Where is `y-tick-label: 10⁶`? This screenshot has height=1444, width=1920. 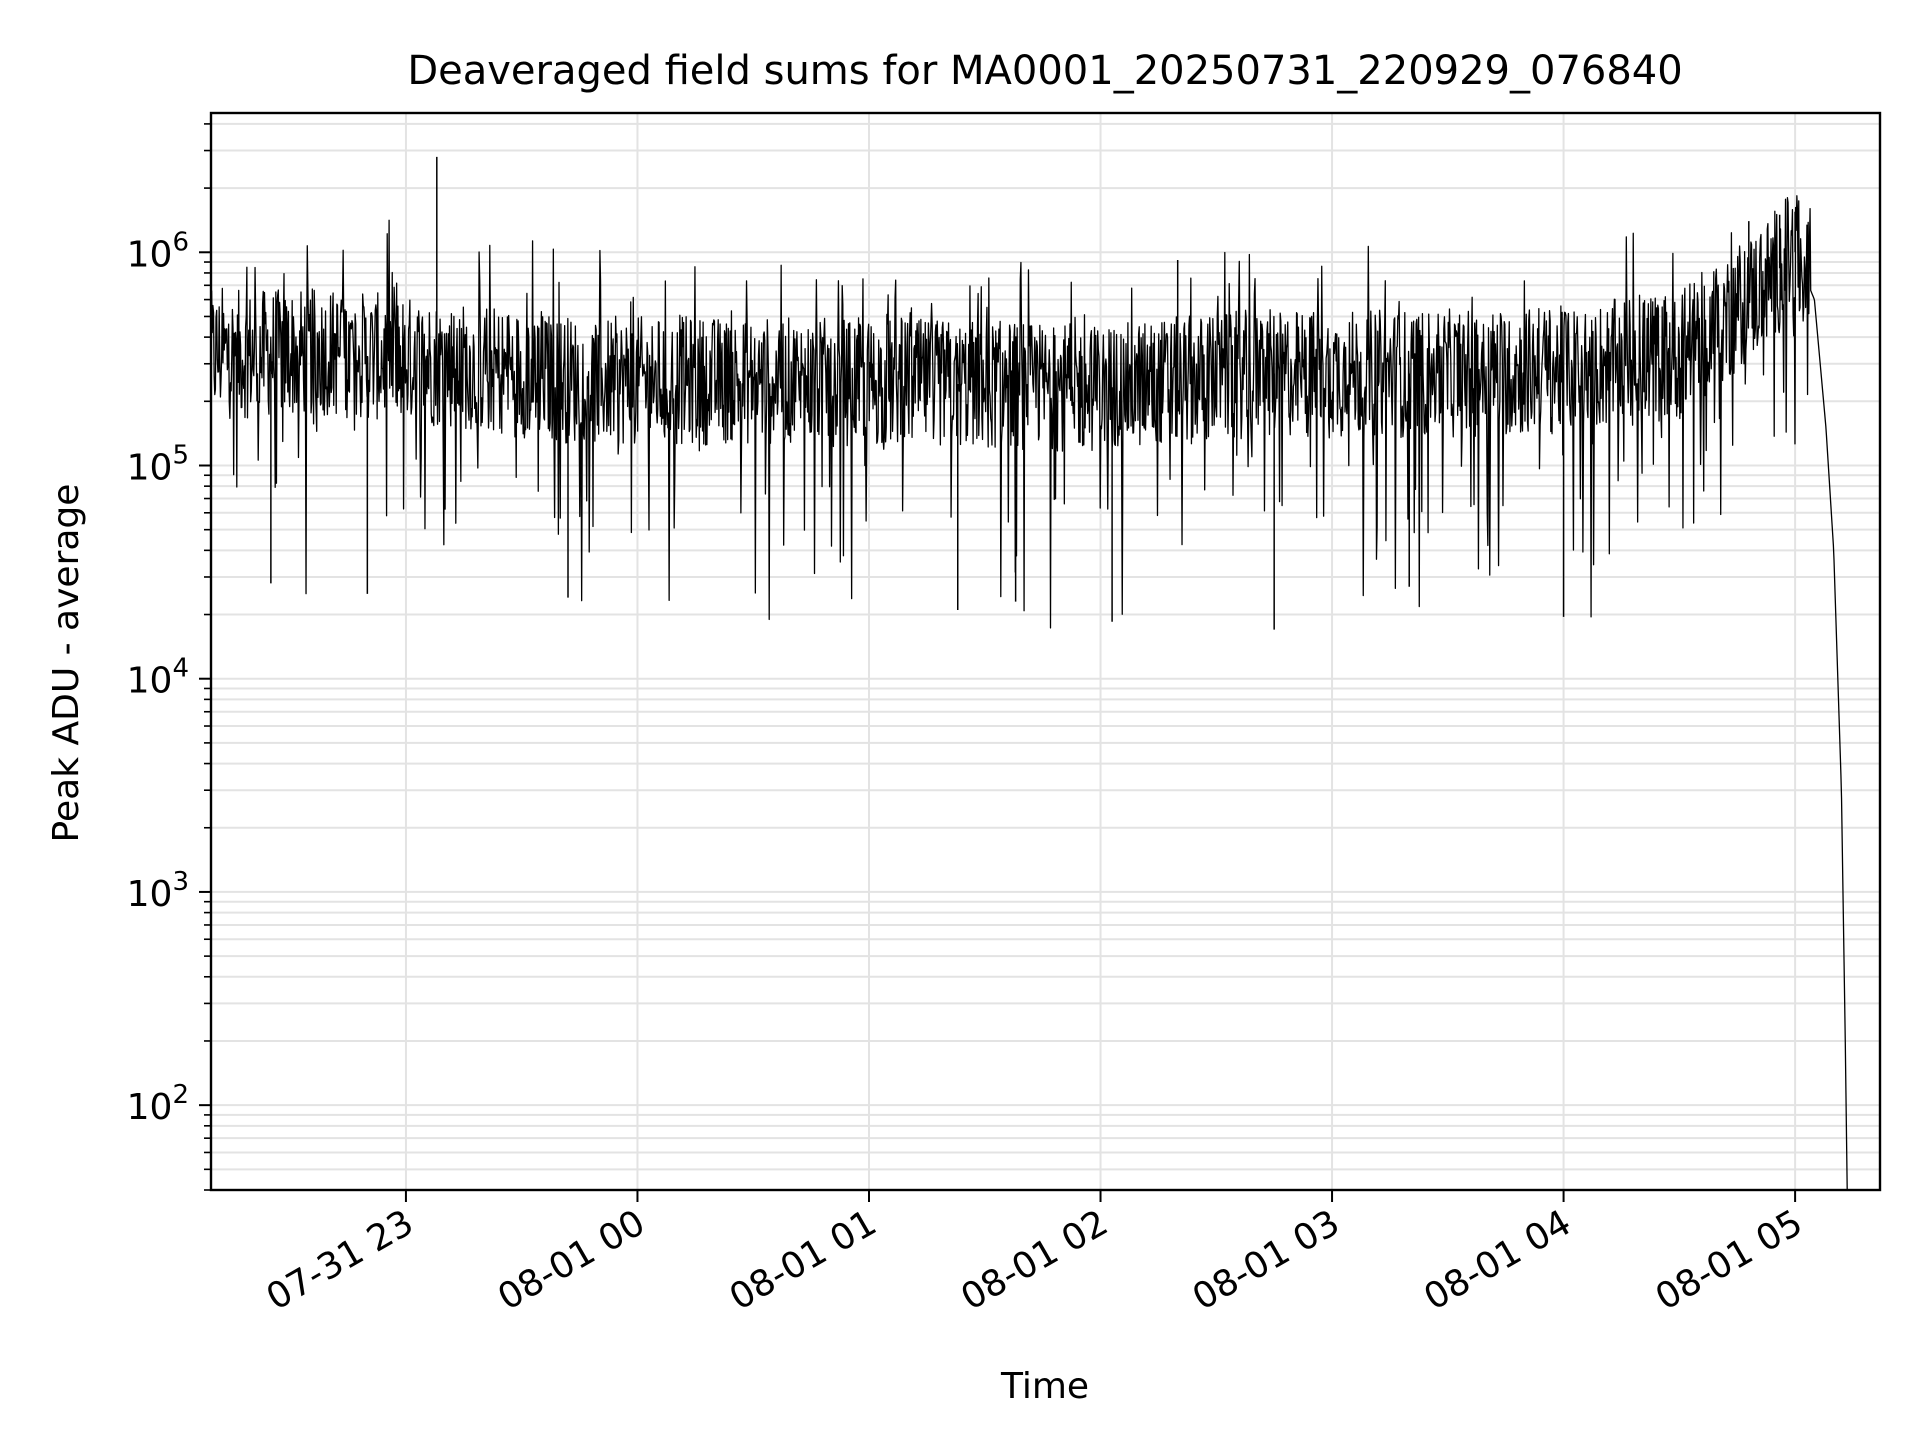
y-tick-label: 10⁶ is located at coordinates (158, 251).